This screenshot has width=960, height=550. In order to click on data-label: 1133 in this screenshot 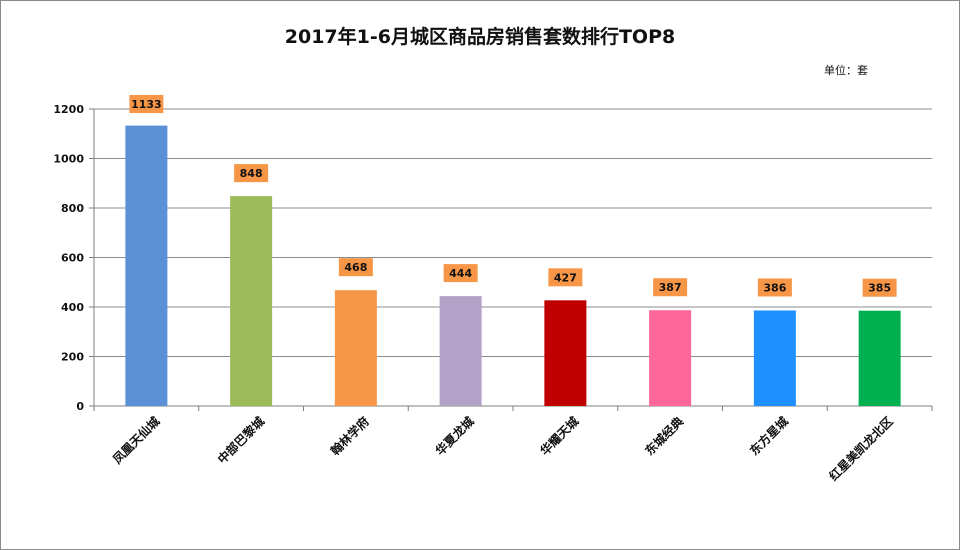, I will do `click(146, 104)`.